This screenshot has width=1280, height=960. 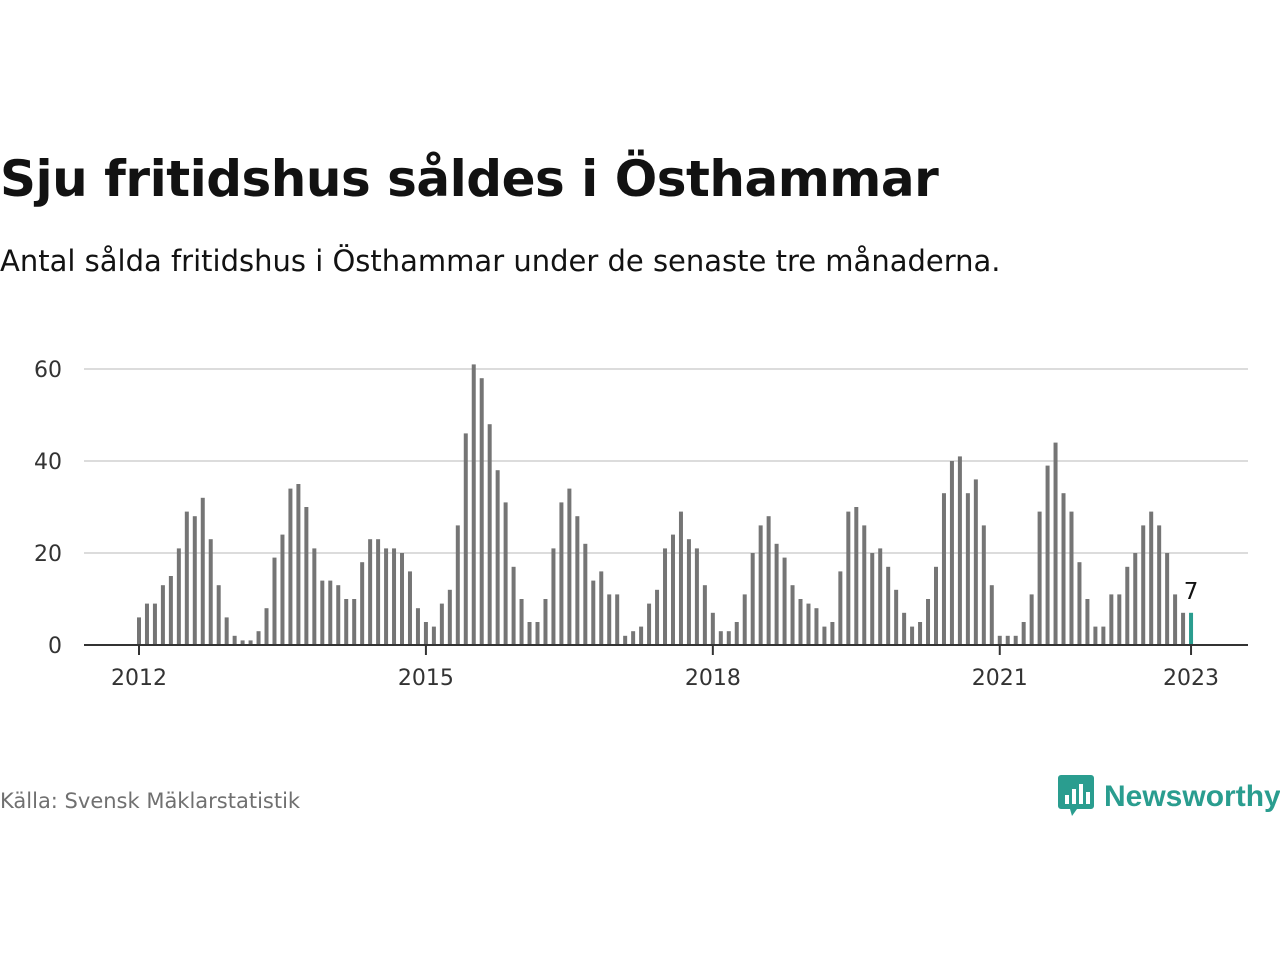 I want to click on x-tick-label: 2012, so click(x=139, y=678).